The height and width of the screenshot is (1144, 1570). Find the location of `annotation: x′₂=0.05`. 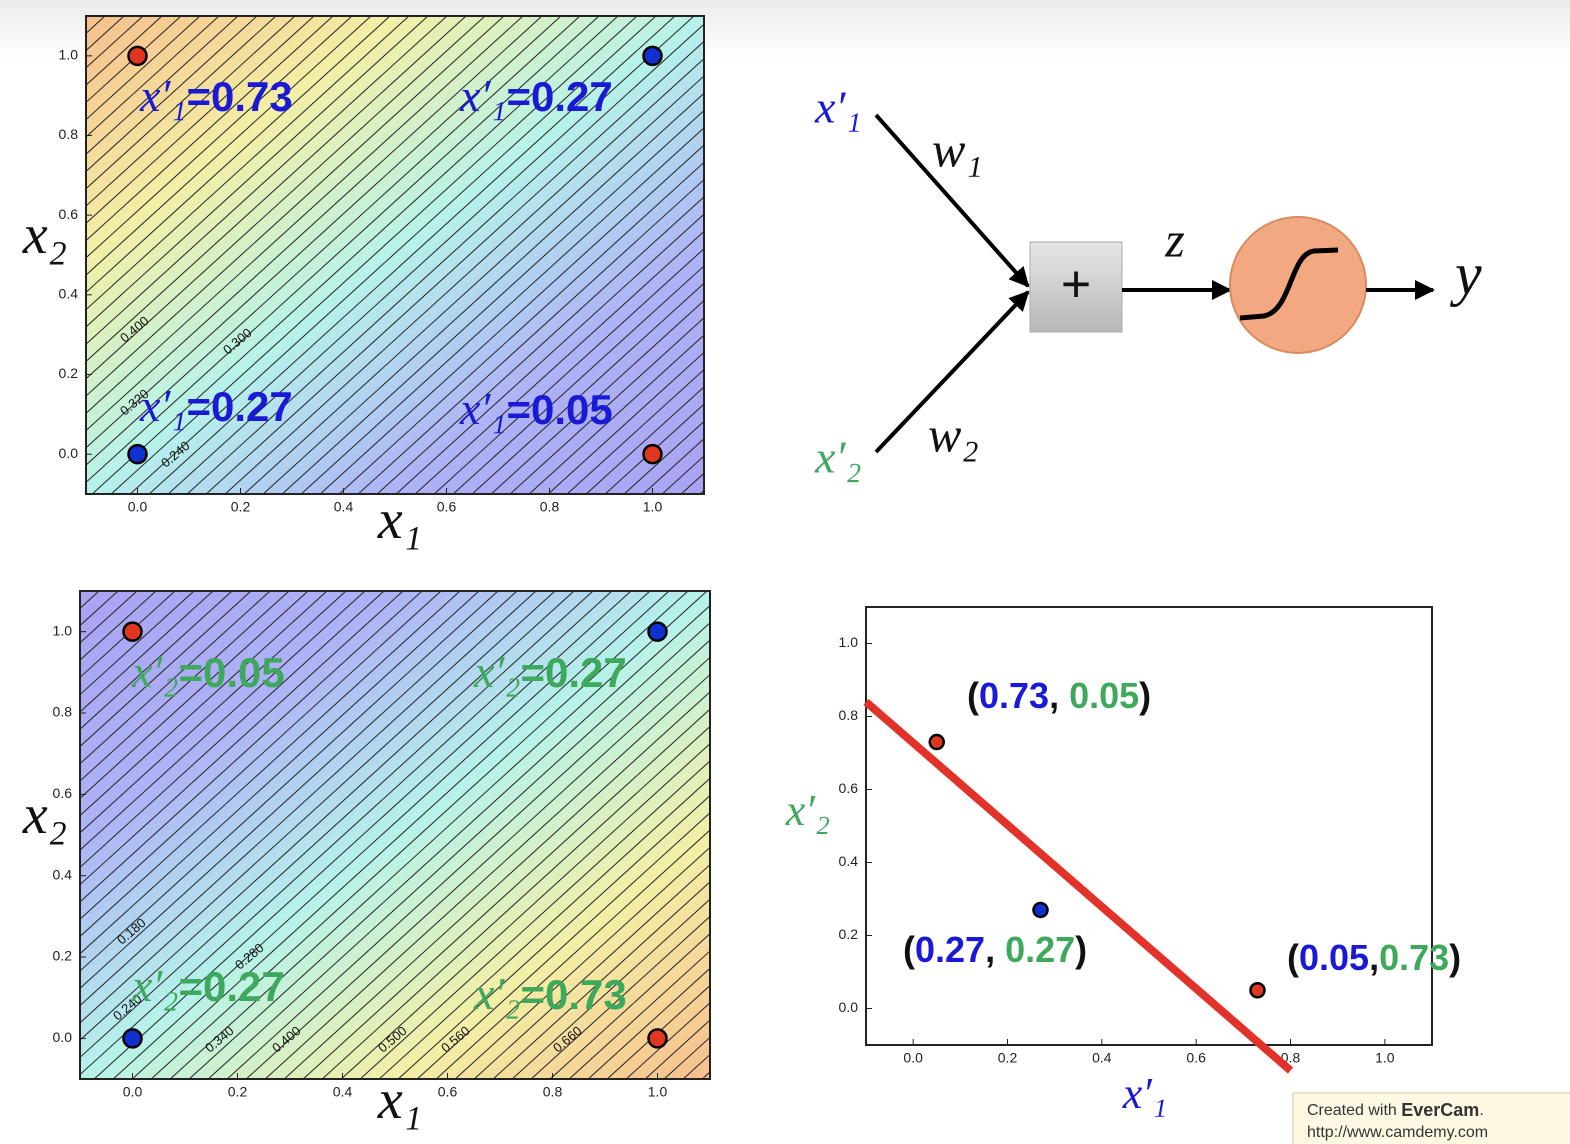

annotation: x′₂=0.05 is located at coordinates (208, 671).